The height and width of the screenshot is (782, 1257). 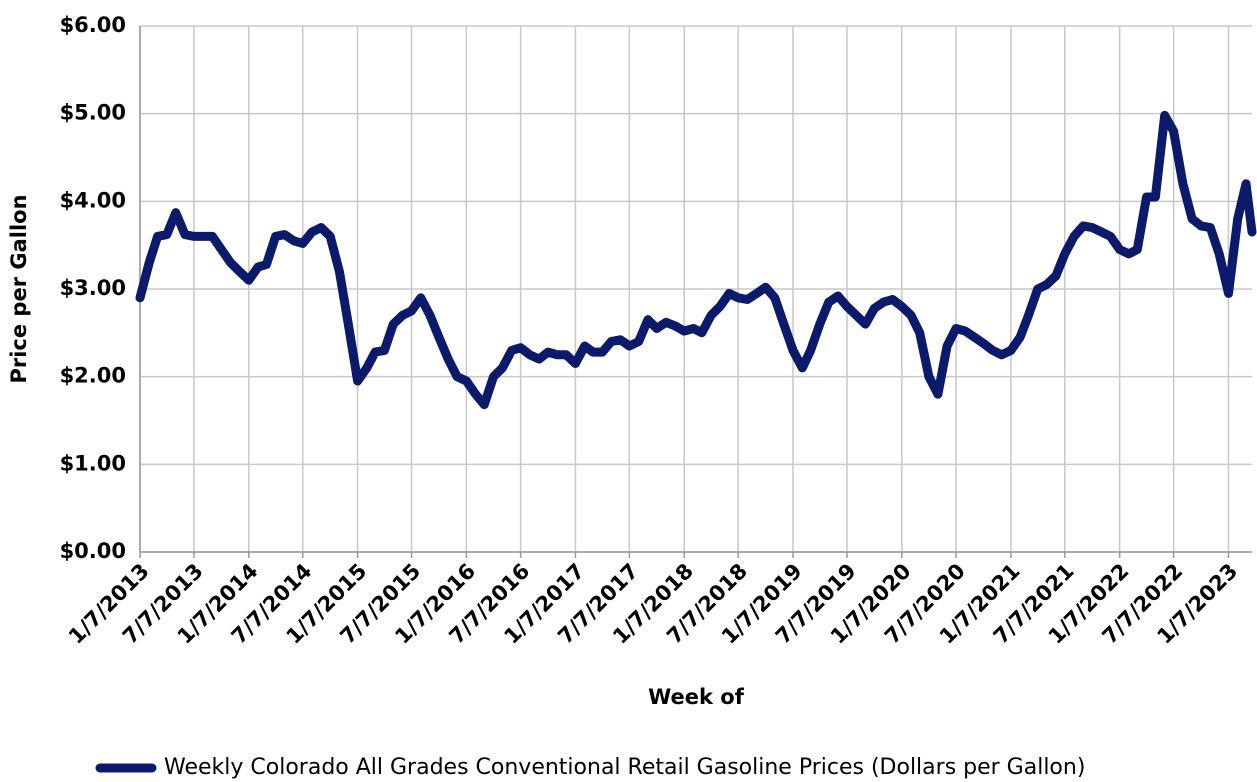 What do you see at coordinates (19, 288) in the screenshot?
I see `y-axis-label: Price per Gallon` at bounding box center [19, 288].